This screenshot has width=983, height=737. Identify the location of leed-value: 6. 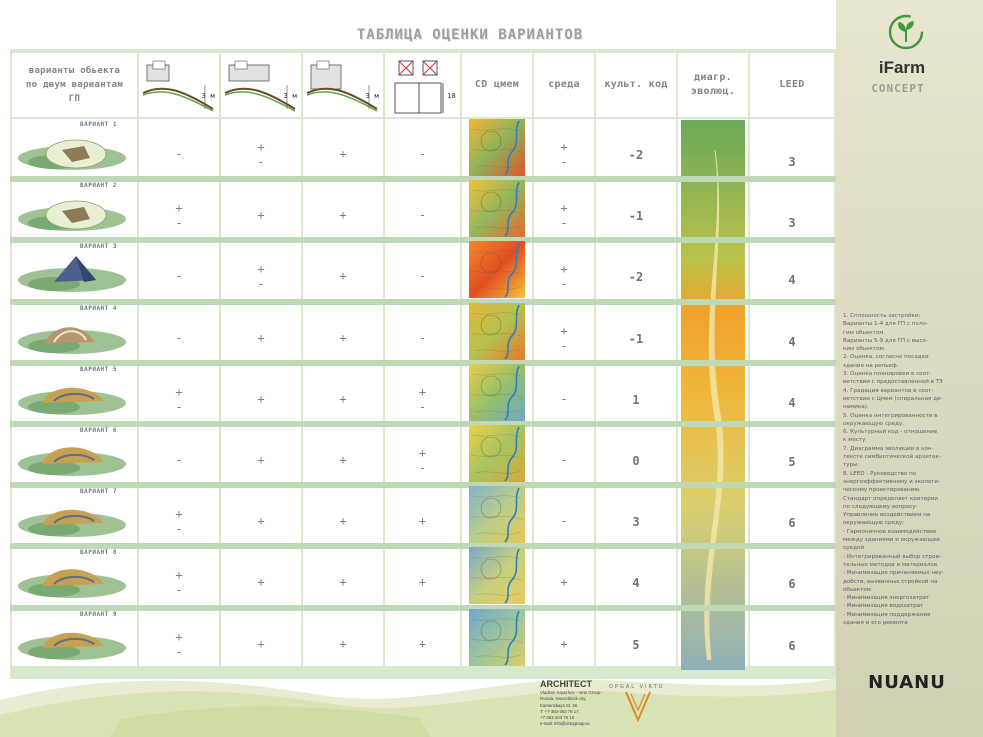
(792, 645).